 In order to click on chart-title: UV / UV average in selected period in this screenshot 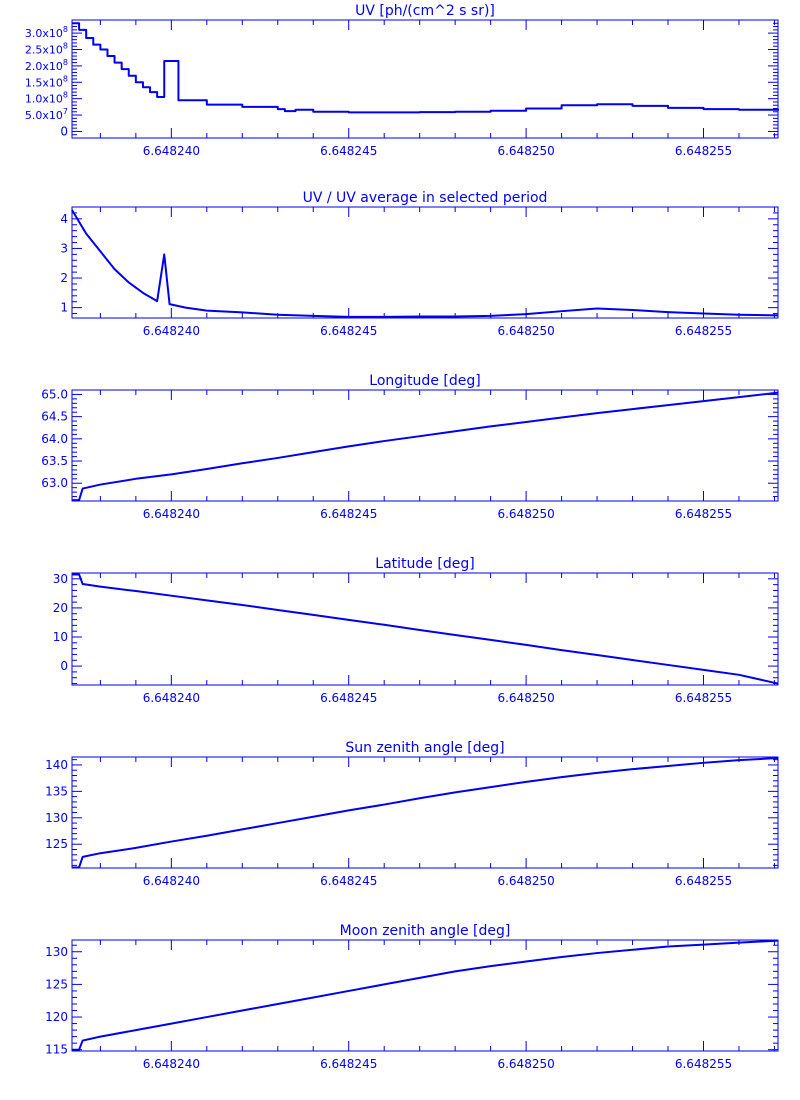, I will do `click(425, 198)`.